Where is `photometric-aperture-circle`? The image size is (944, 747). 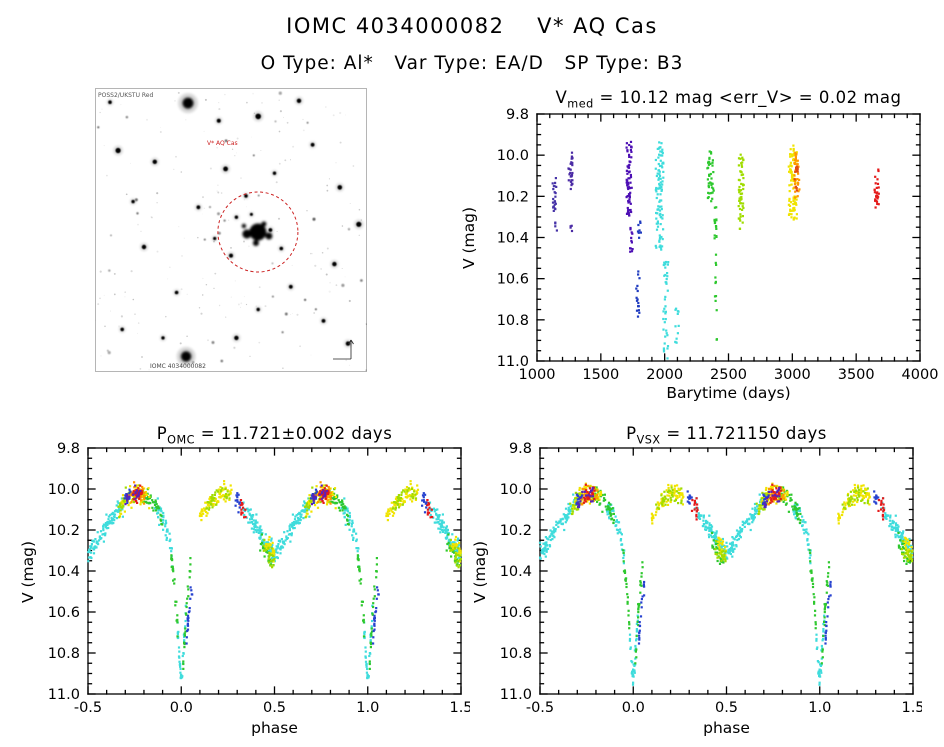
photometric-aperture-circle is located at coordinates (258, 232).